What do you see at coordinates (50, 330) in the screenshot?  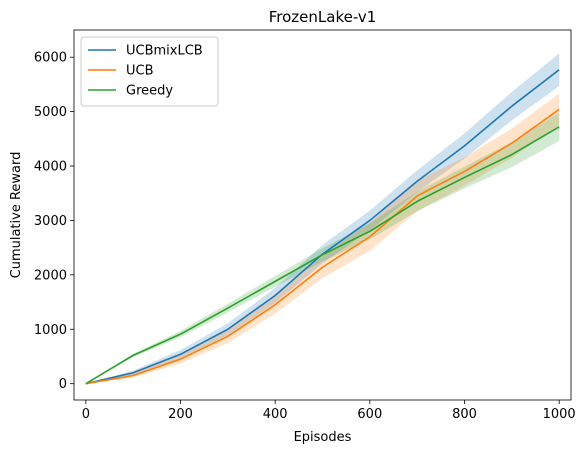 I see `y-tick-label: 1000` at bounding box center [50, 330].